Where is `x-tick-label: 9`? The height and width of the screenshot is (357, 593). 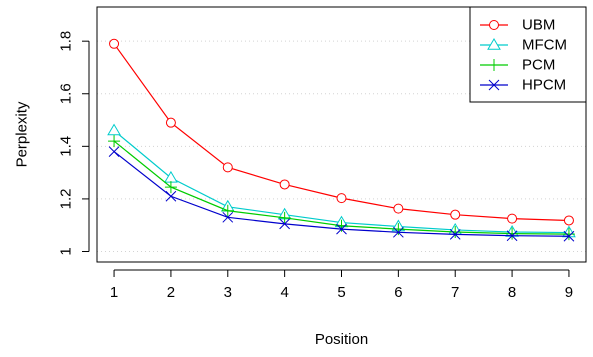 x-tick-label: 9 is located at coordinates (569, 292).